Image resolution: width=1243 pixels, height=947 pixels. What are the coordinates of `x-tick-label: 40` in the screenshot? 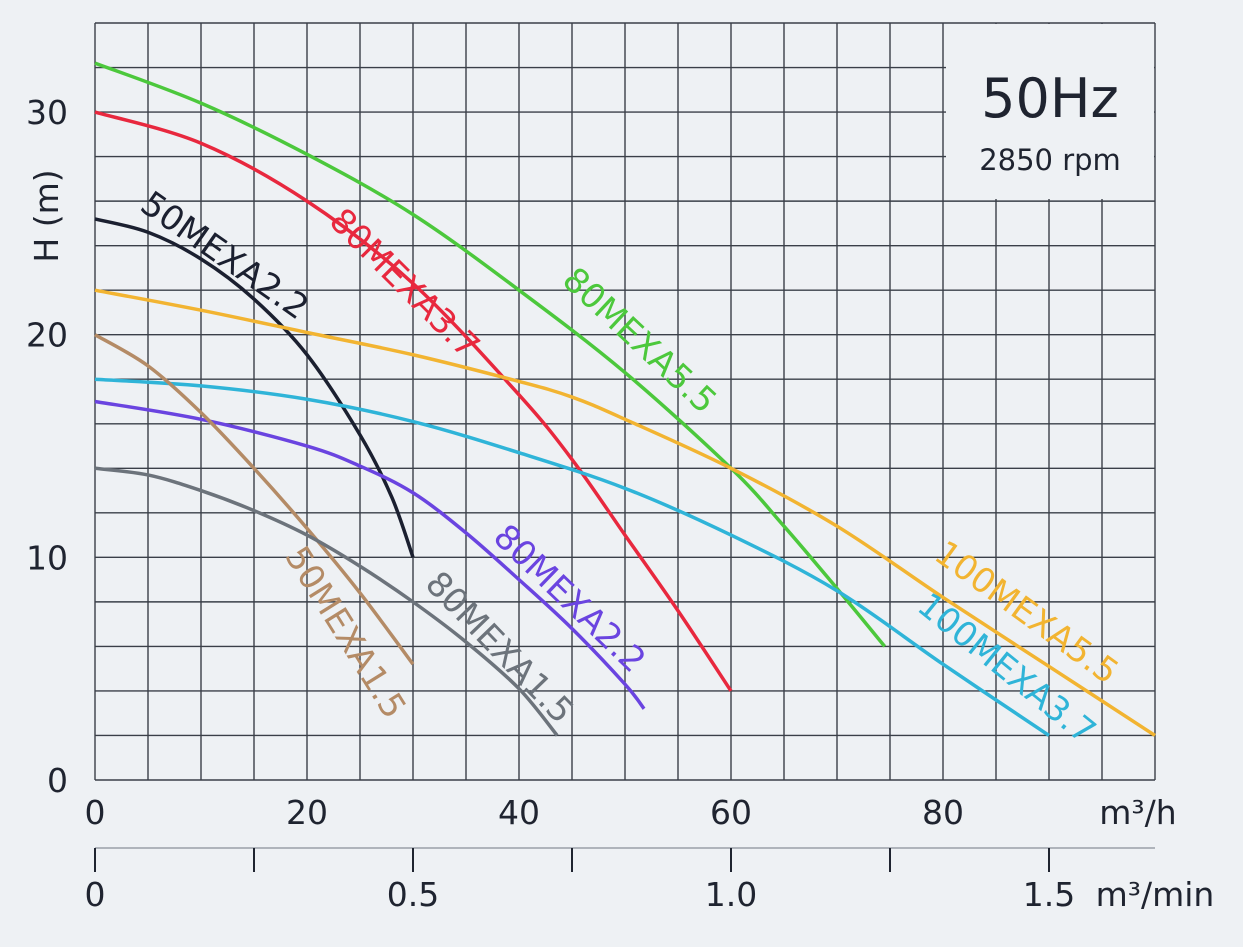 It's located at (519, 812).